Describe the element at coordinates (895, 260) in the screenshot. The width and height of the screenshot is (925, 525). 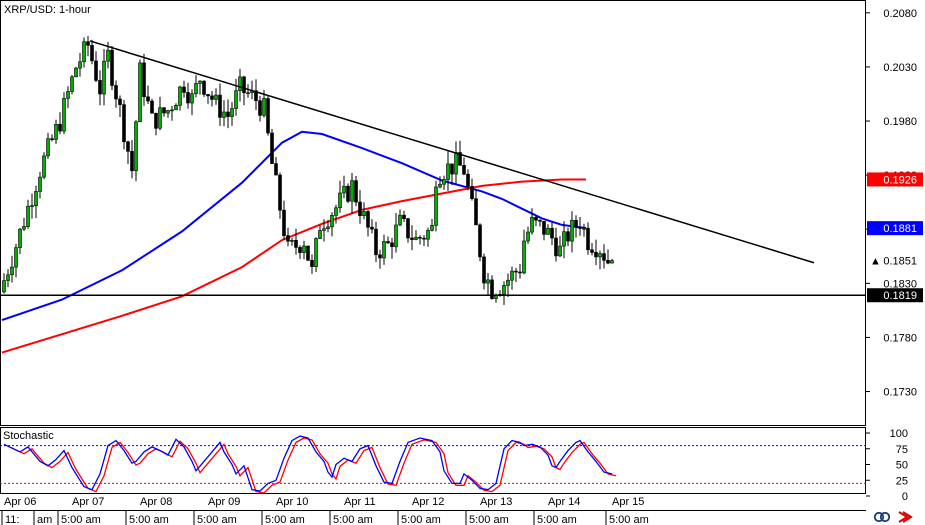
I see `price-tag: ▲ 0.1851` at that location.